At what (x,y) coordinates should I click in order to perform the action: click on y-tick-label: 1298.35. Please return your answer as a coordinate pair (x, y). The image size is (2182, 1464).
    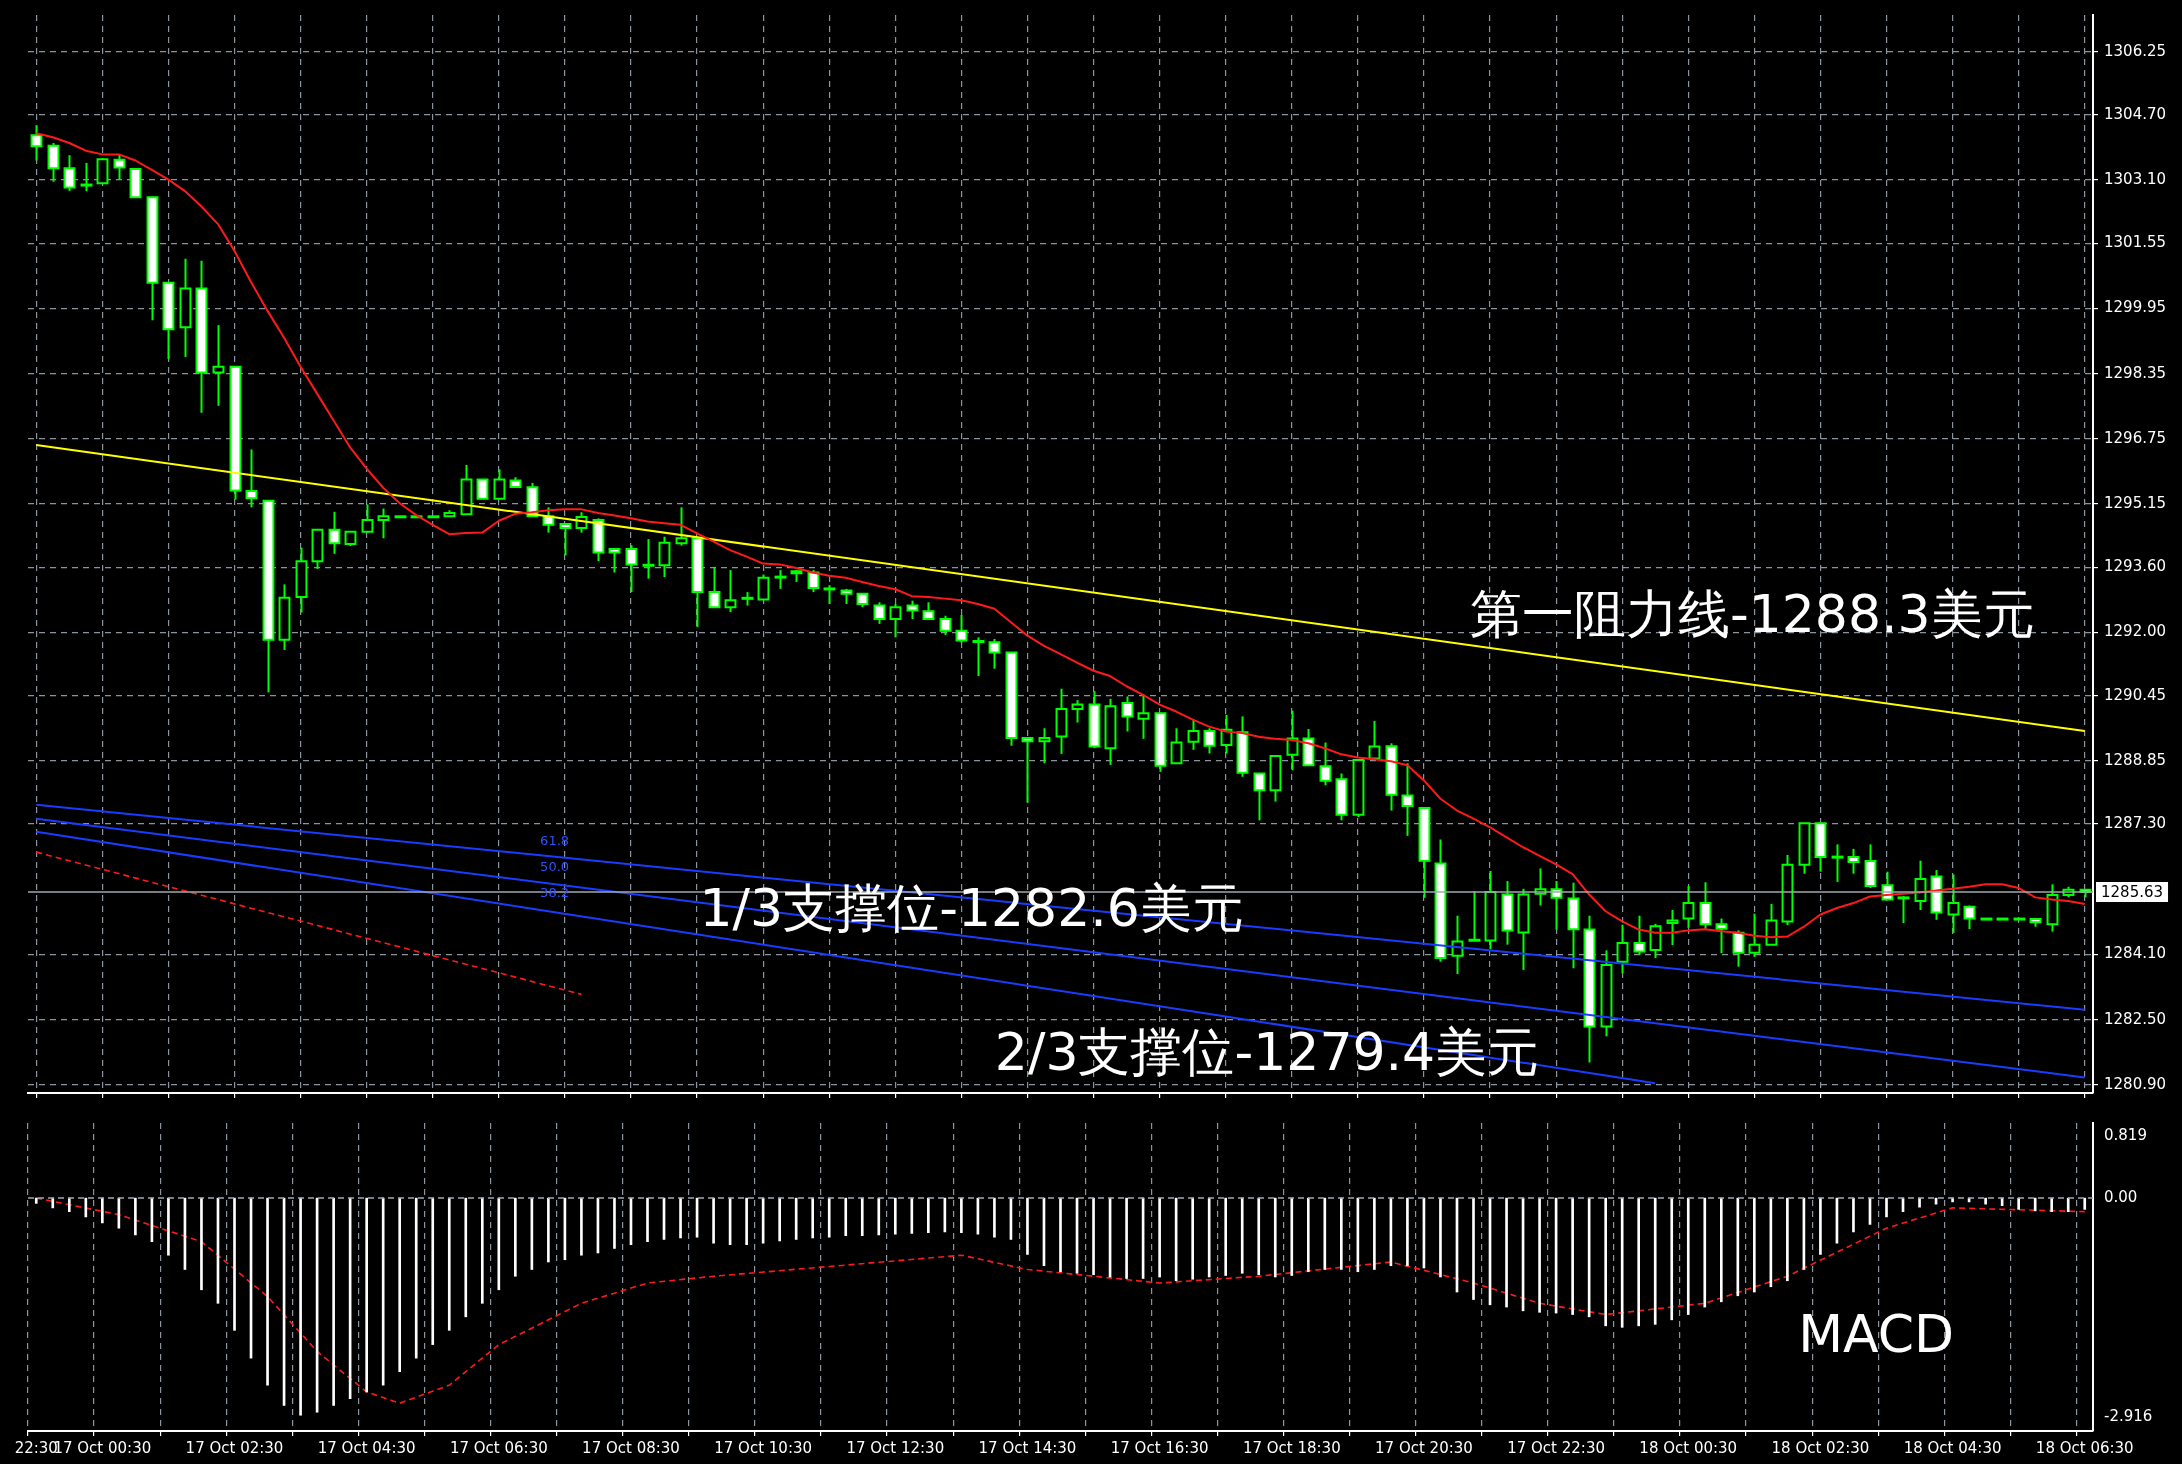
    Looking at the image, I should click on (2135, 372).